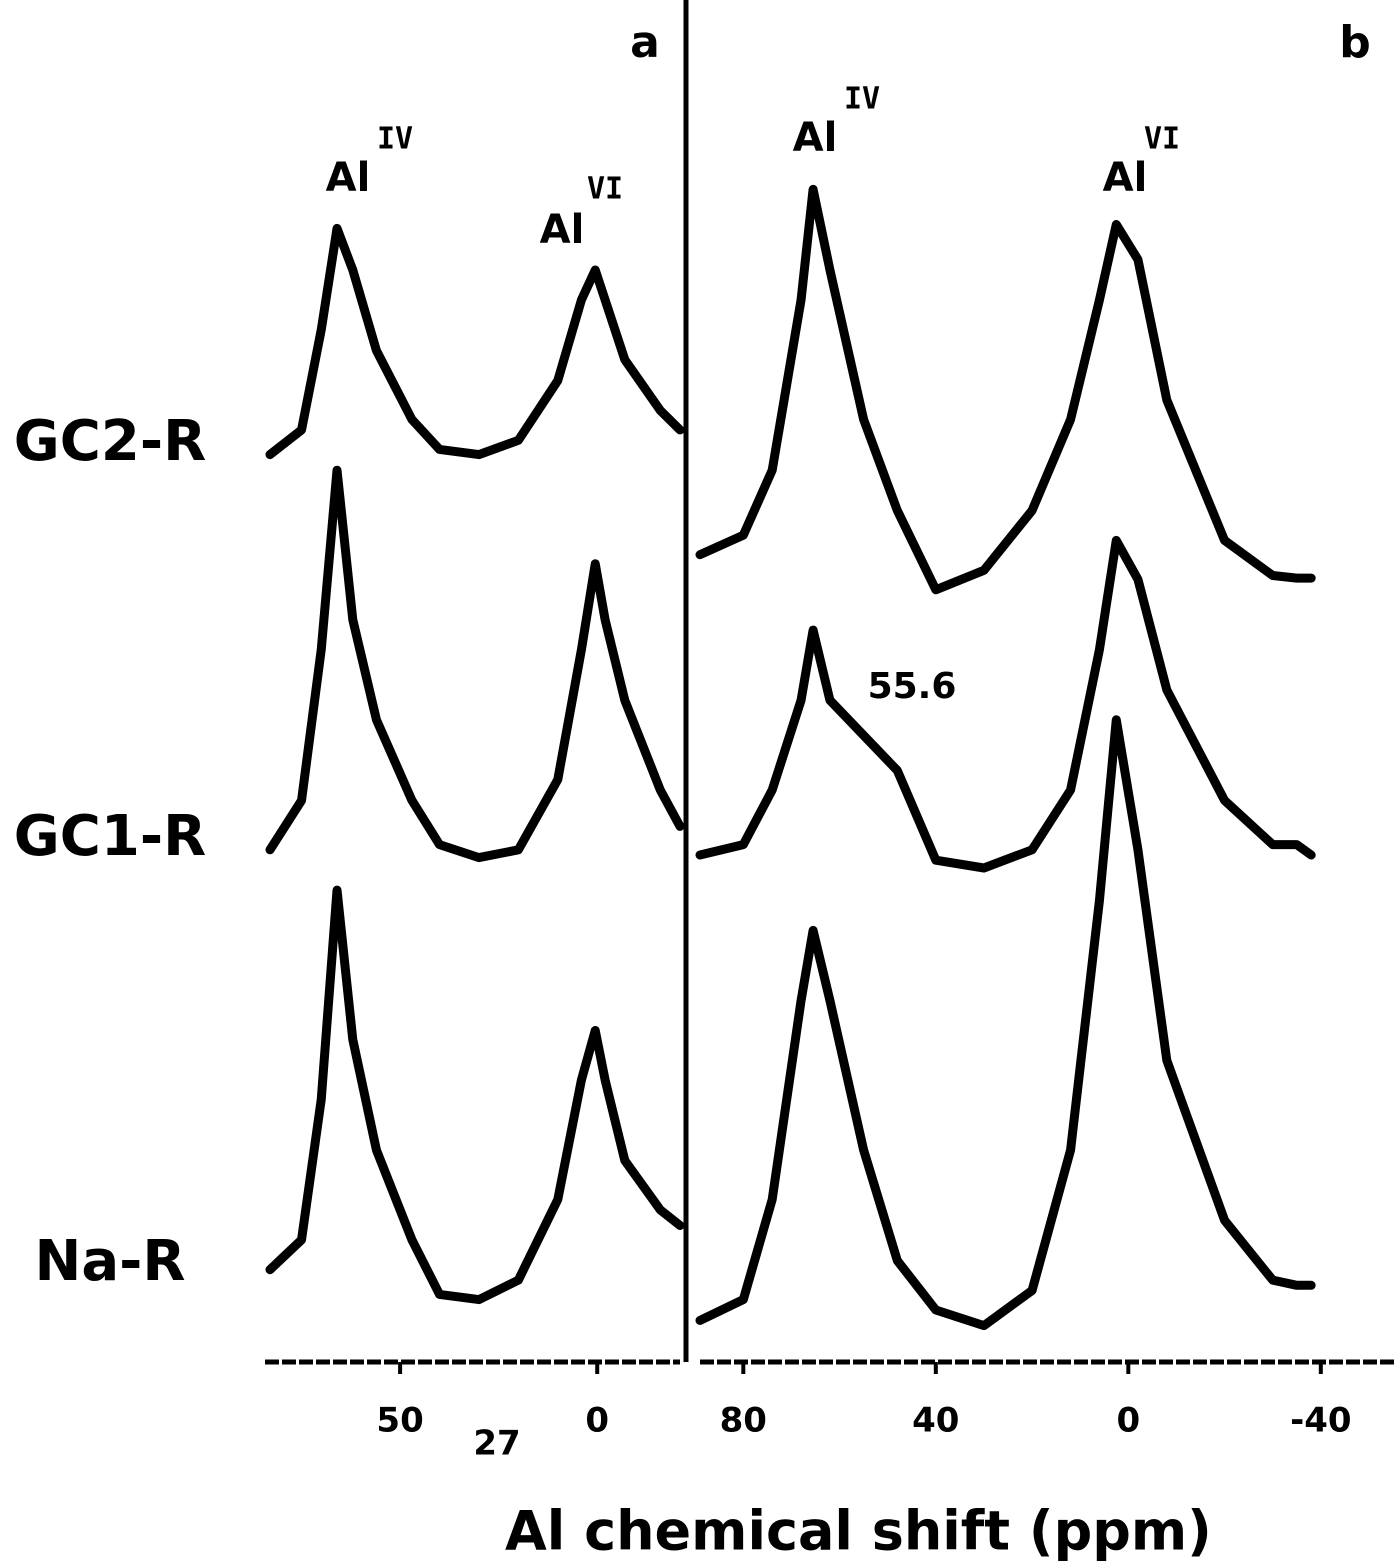 Image resolution: width=1400 pixels, height=1566 pixels. I want to click on sample-label: GC2-R, so click(110, 441).